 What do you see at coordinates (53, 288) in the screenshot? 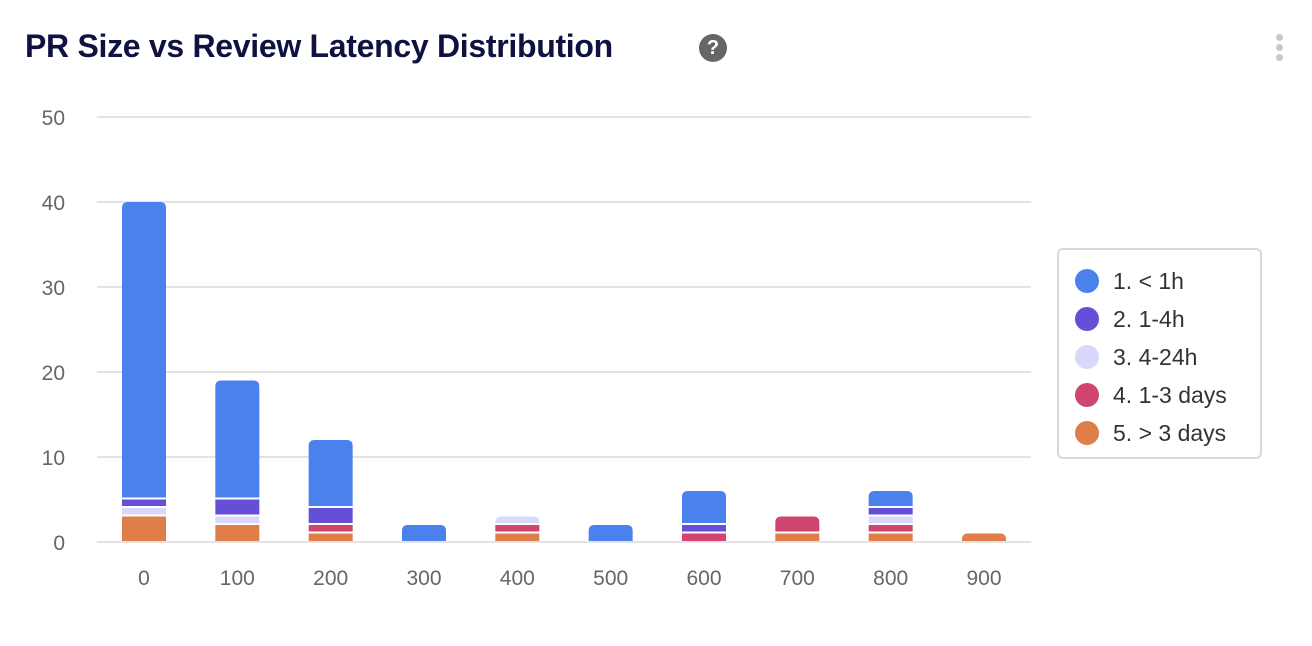
I see `y-tick-label: 30` at bounding box center [53, 288].